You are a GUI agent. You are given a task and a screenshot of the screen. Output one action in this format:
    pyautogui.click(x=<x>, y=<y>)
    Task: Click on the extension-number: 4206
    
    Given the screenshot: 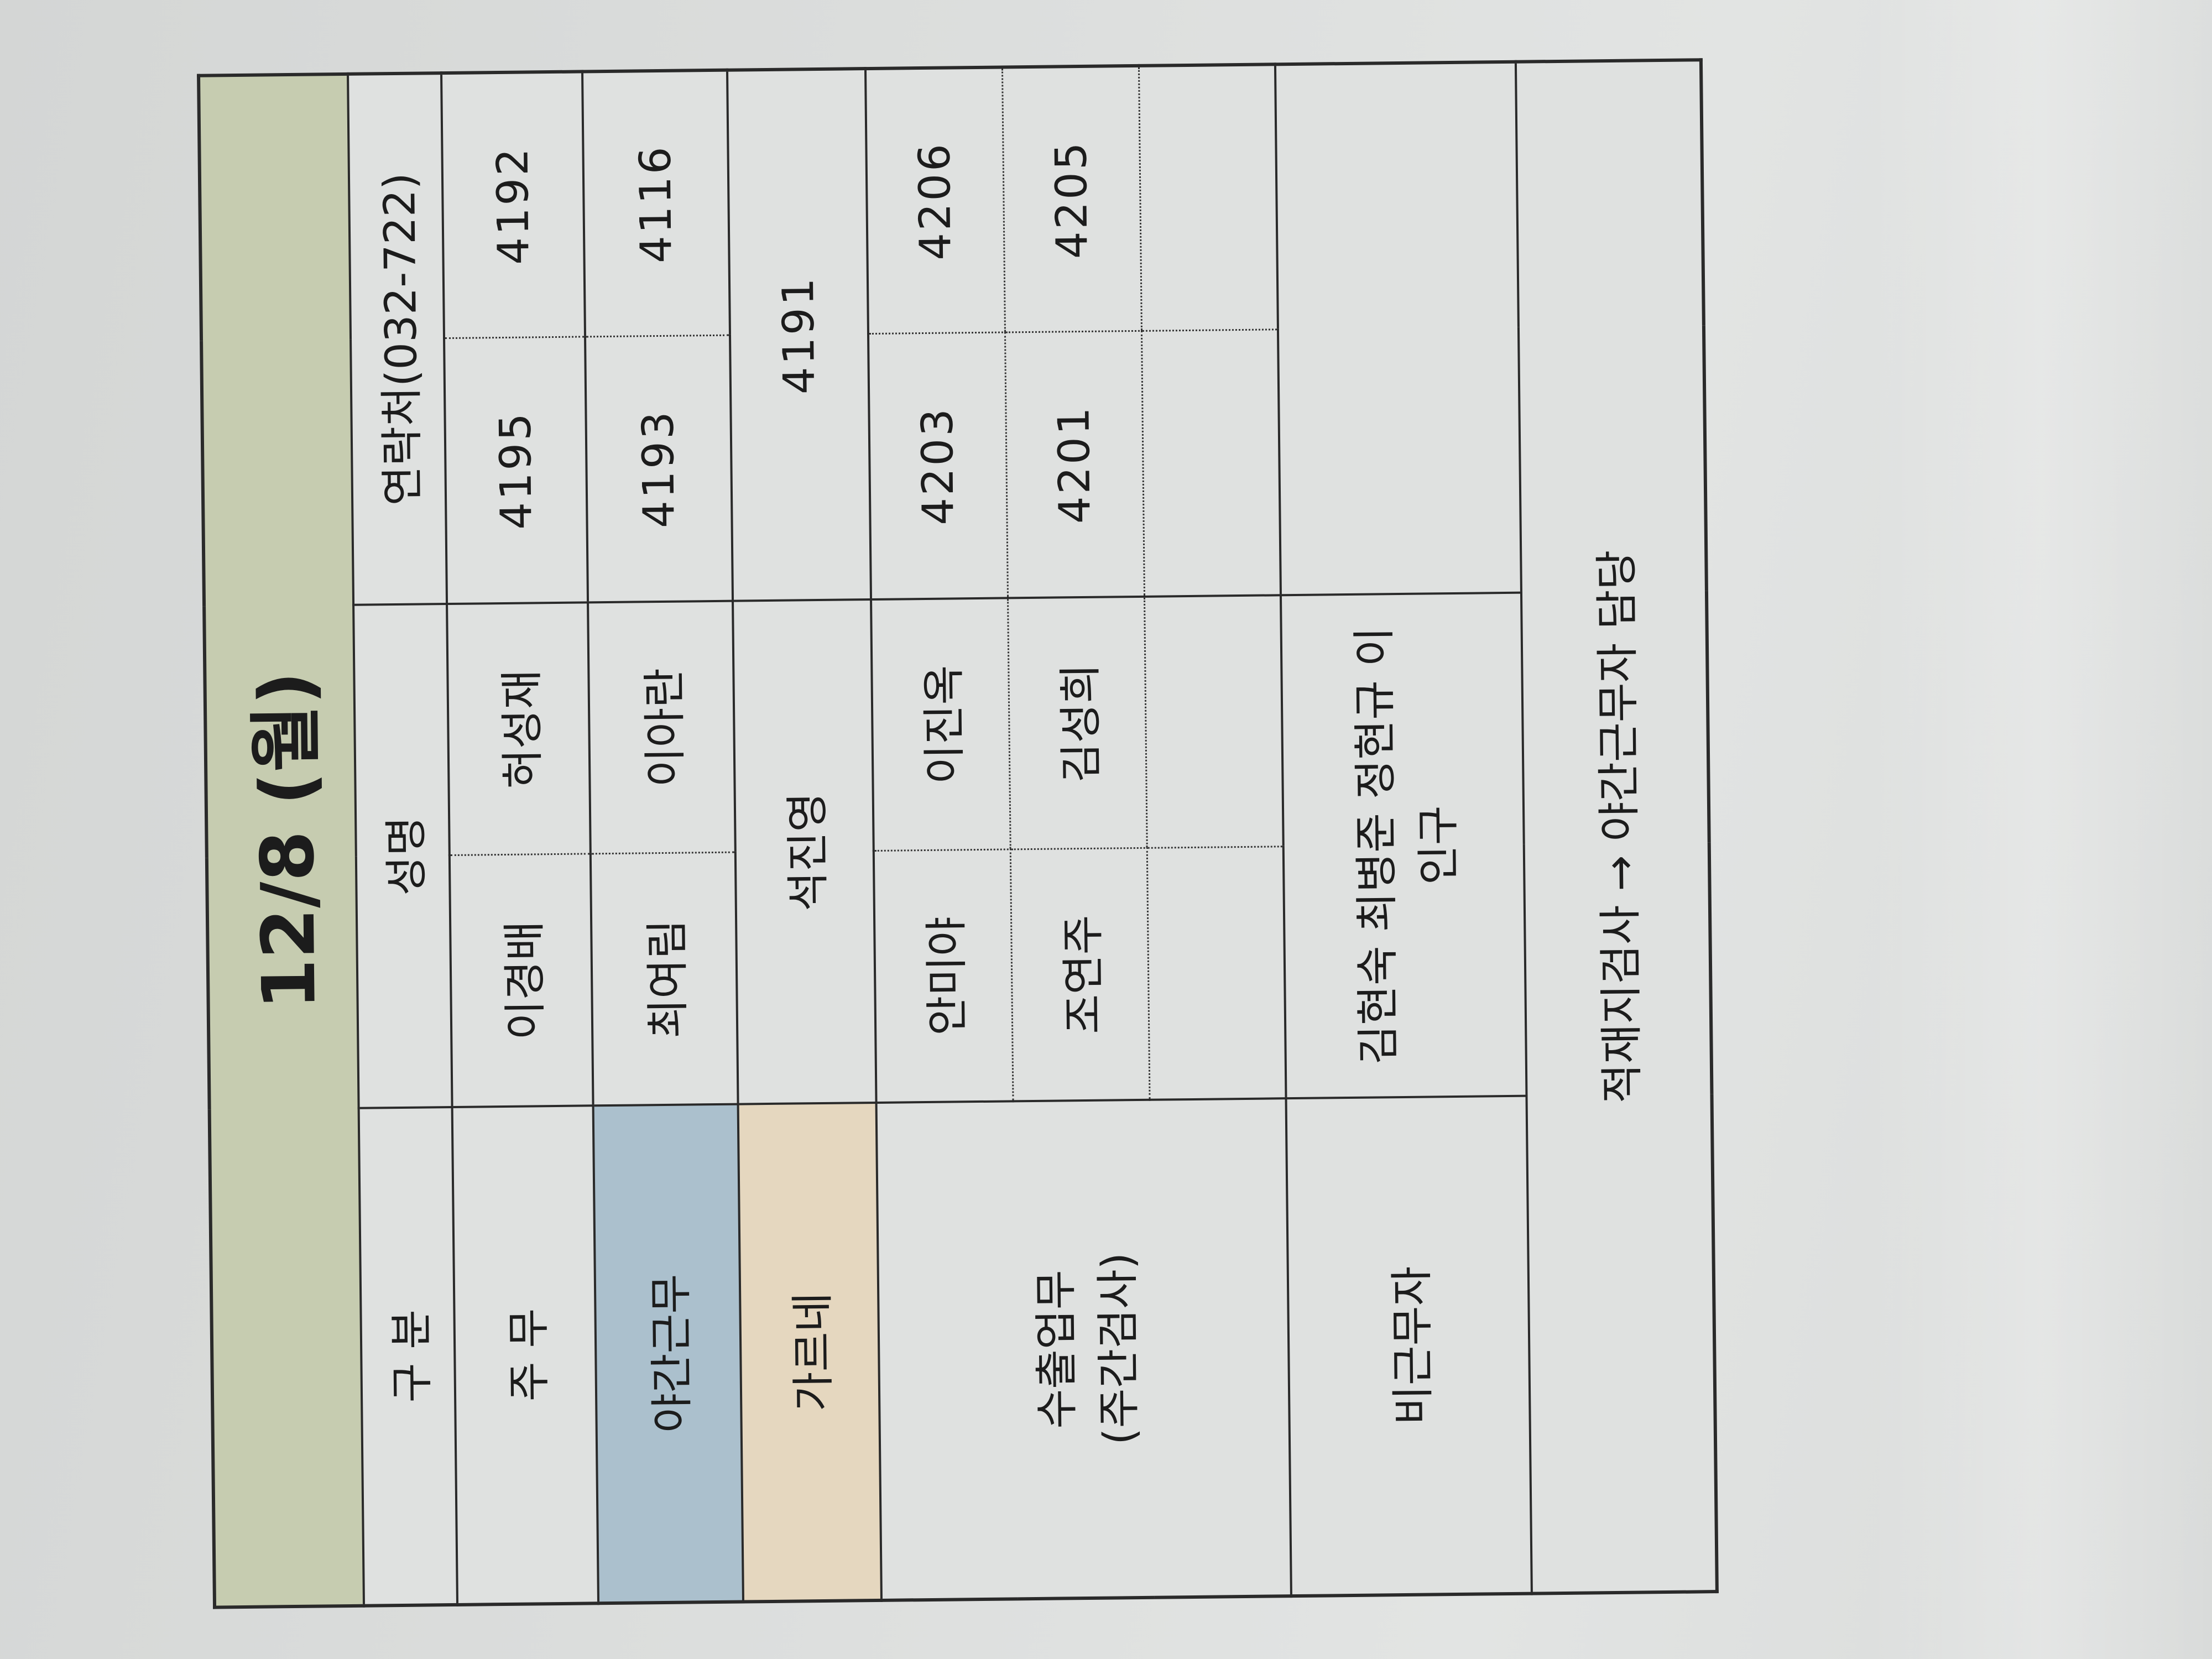 What is the action you would take?
    pyautogui.click(x=935, y=201)
    